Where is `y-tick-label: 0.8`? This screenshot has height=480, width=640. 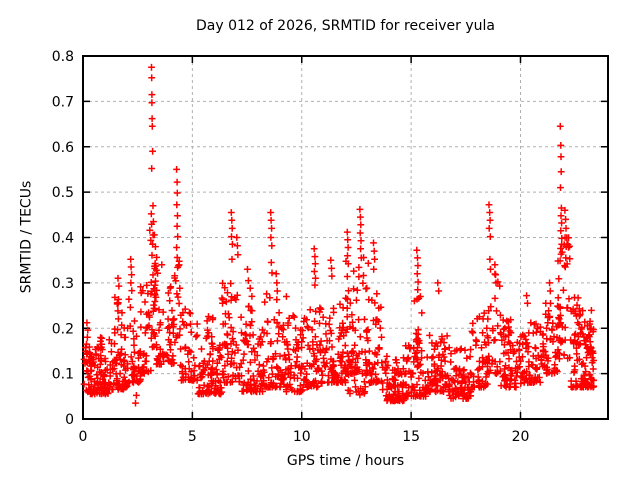 y-tick-label: 0.8 is located at coordinates (63, 57).